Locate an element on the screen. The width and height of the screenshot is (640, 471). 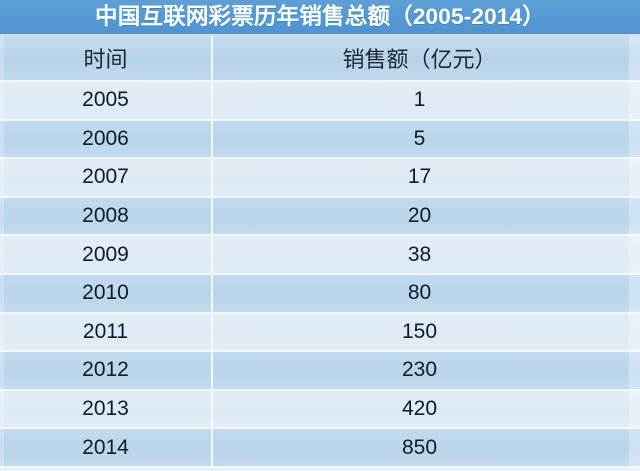
cell-sales: 1 is located at coordinates (419, 100).